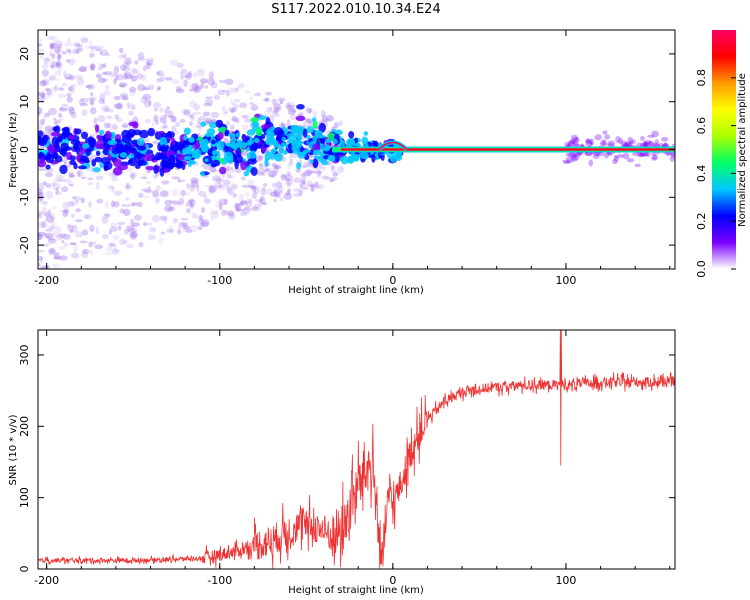  Describe the element at coordinates (701, 126) in the screenshot. I see `colorbar-tick-label: 0.6` at that location.